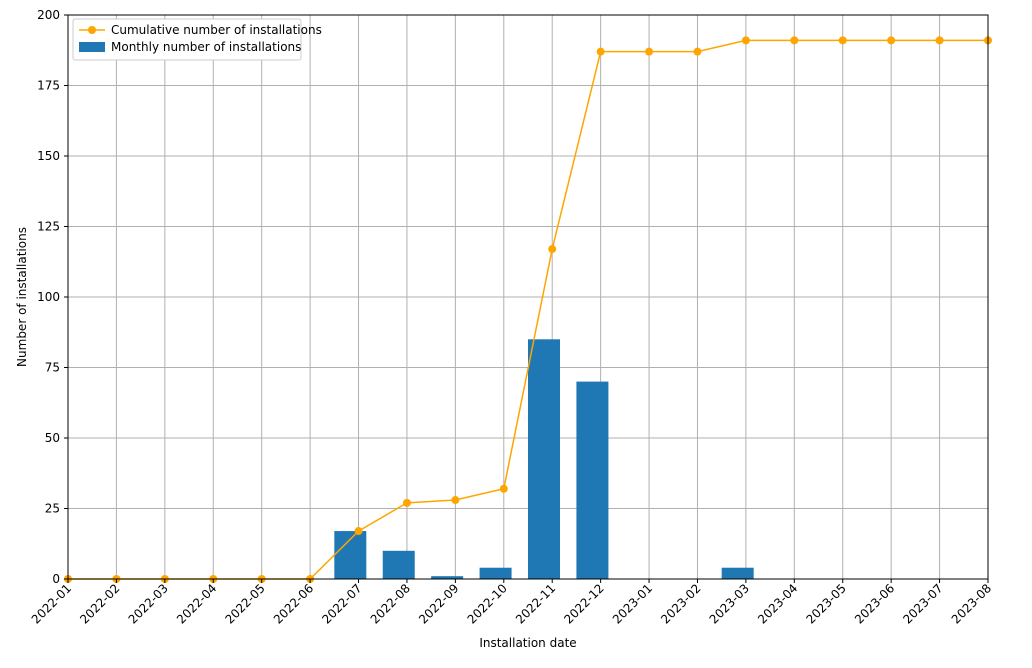  I want to click on x-tick-label: 2023-08, so click(971, 603).